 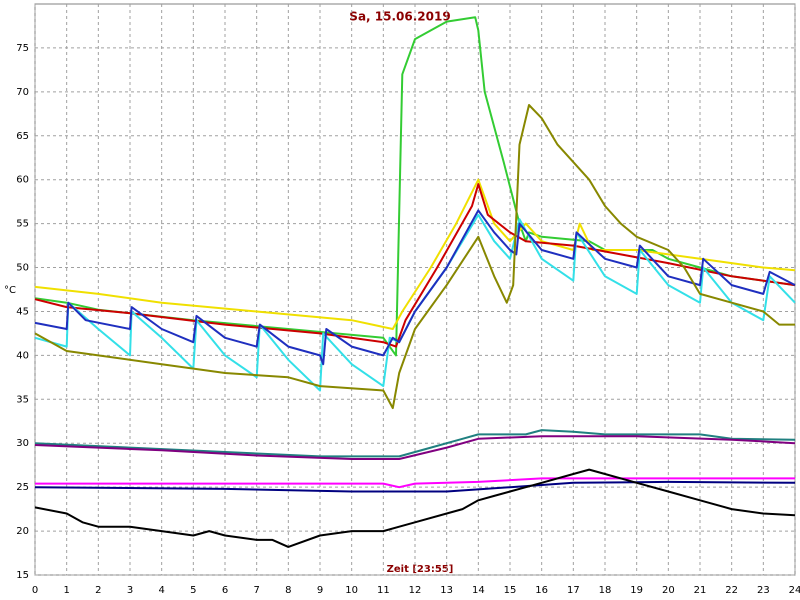 I want to click on x-tick-label: 5, so click(x=193, y=590).